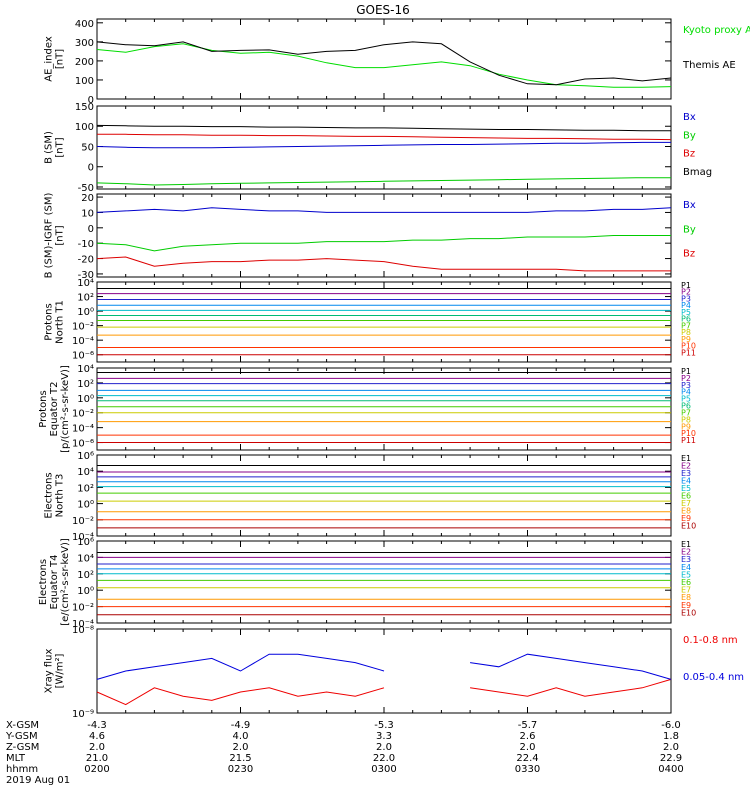 Image resolution: width=750 pixels, height=800 pixels. Describe the element at coordinates (384, 137) in the screenshot. I see `series-line-bz` at that location.